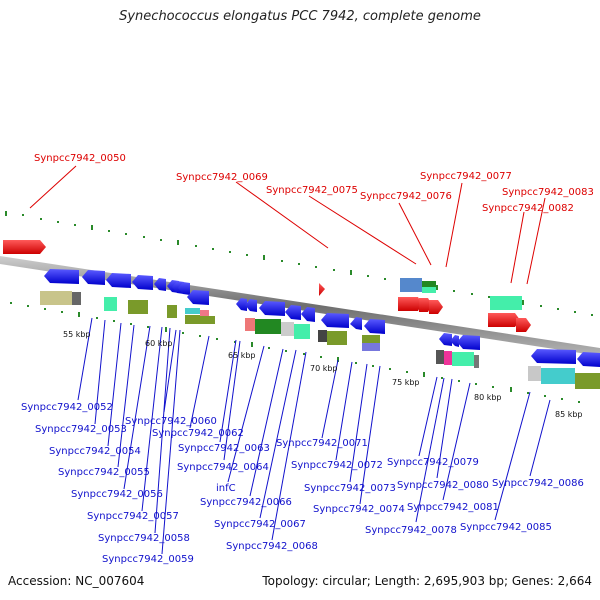  I want to click on gene-label-0073: Synpcc7942_0073, so click(350, 488).